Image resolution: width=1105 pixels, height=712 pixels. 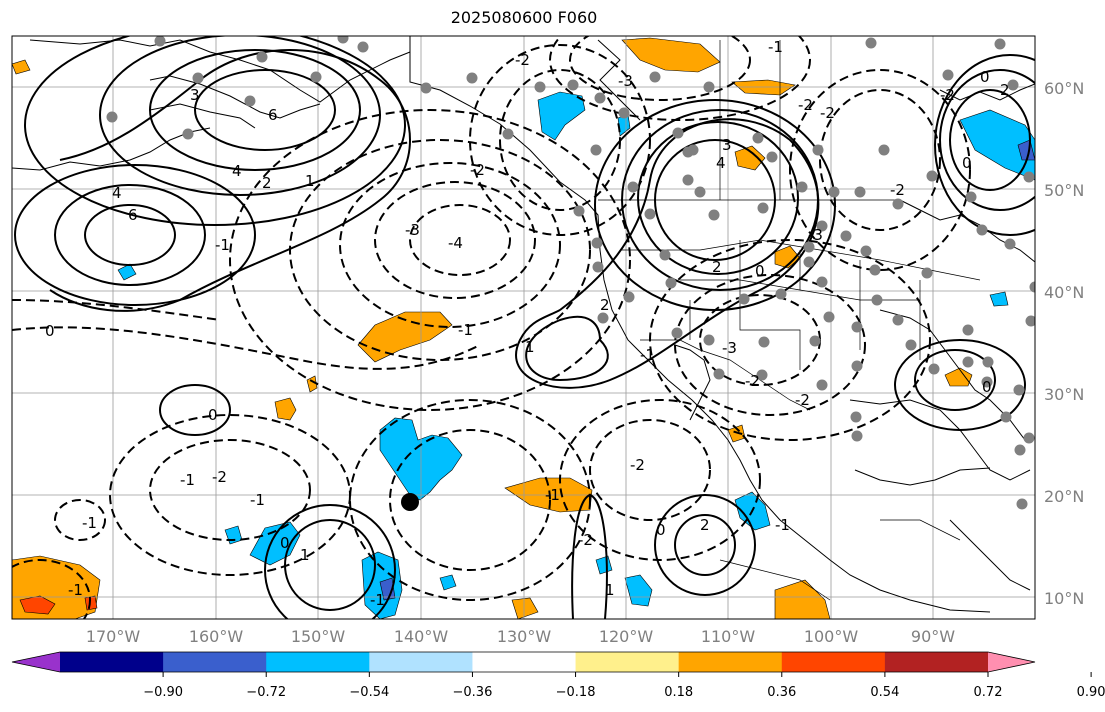 What do you see at coordinates (524, 636) in the screenshot?
I see `lon-tick-label: 130°W` at bounding box center [524, 636].